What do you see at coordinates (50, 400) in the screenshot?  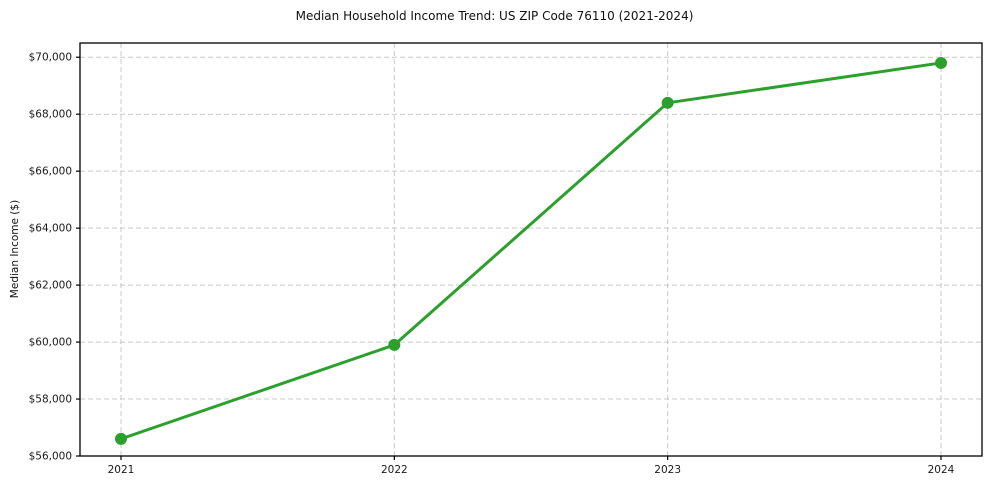 I see `y-tick-label: $58,000` at bounding box center [50, 400].